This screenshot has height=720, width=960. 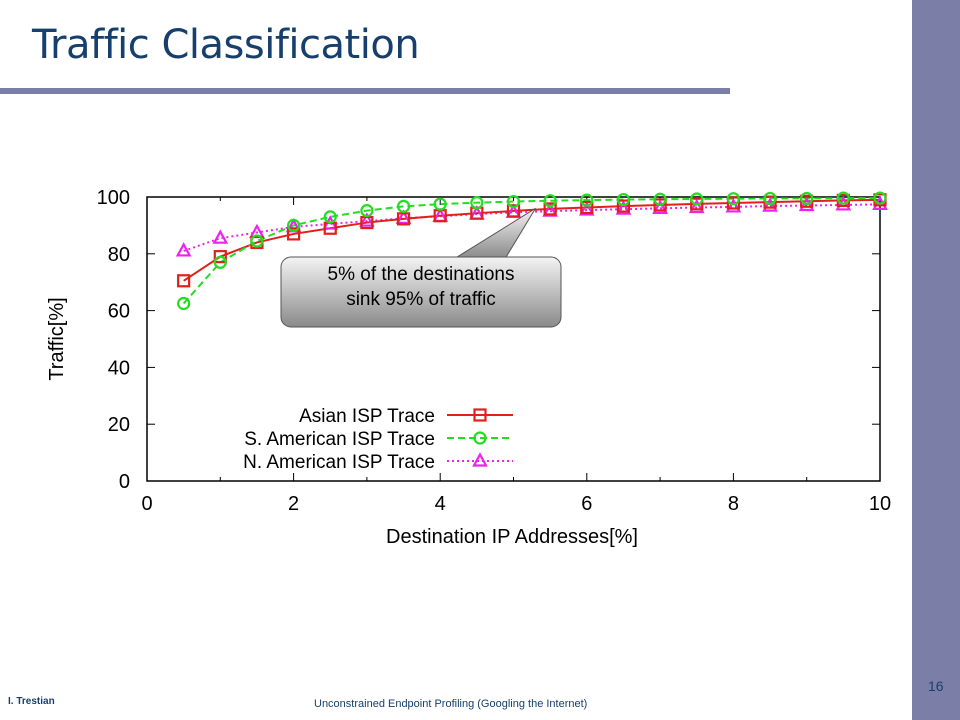 I want to click on legend-marker-triangle, so click(x=480, y=459).